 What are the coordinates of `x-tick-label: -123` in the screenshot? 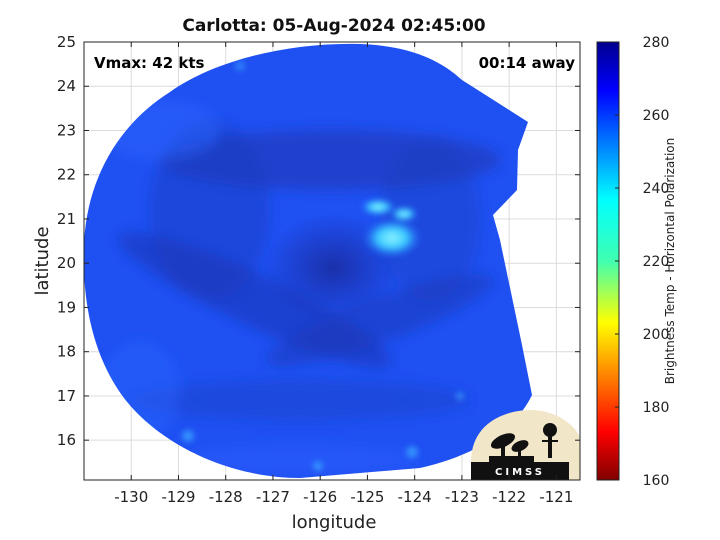 It's located at (462, 497).